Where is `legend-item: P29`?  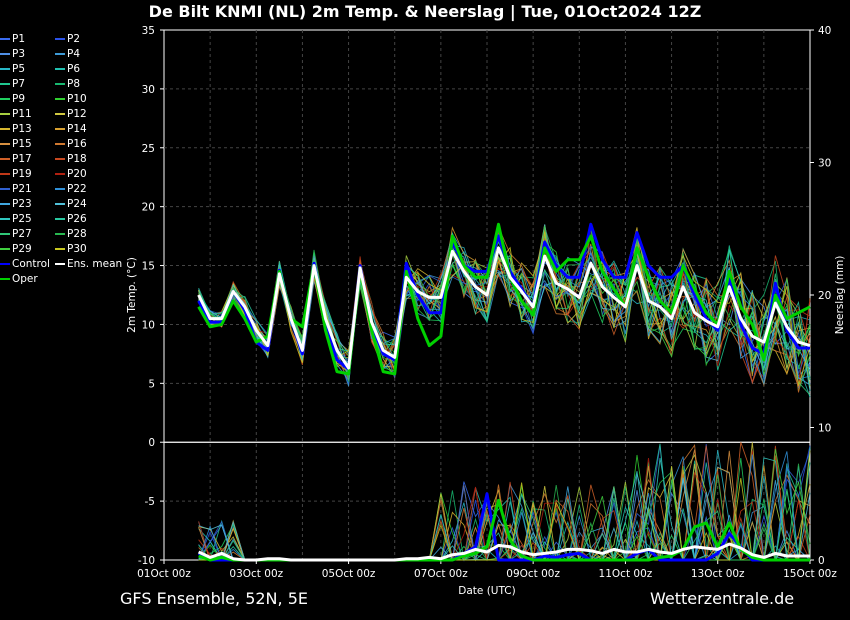
legend-item: P29 is located at coordinates (16, 249).